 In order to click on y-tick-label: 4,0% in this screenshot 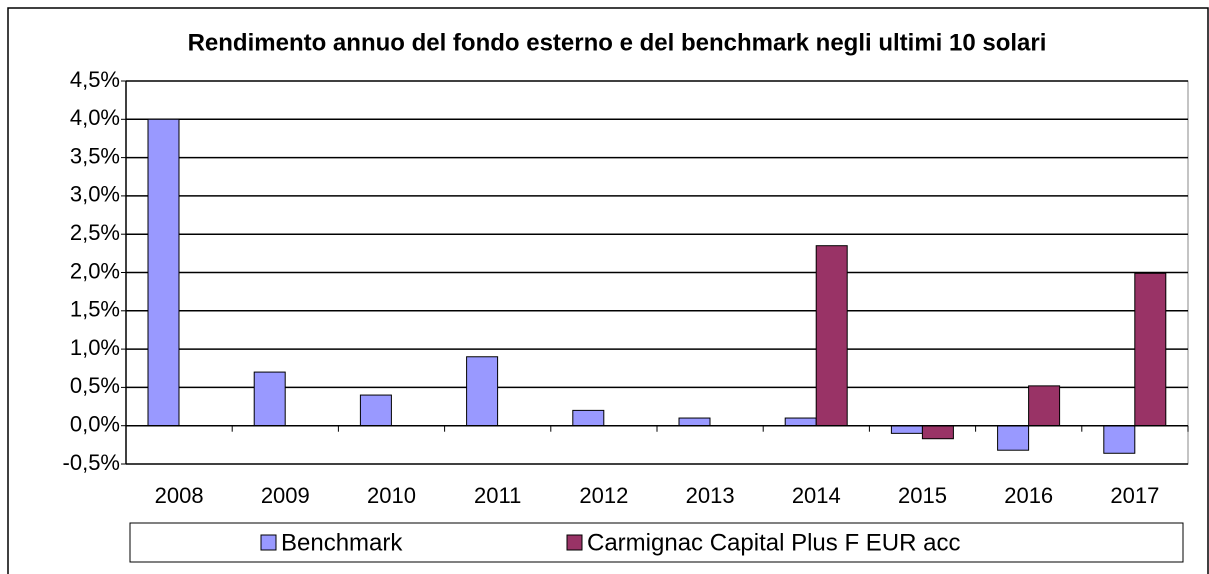, I will do `click(95, 117)`.